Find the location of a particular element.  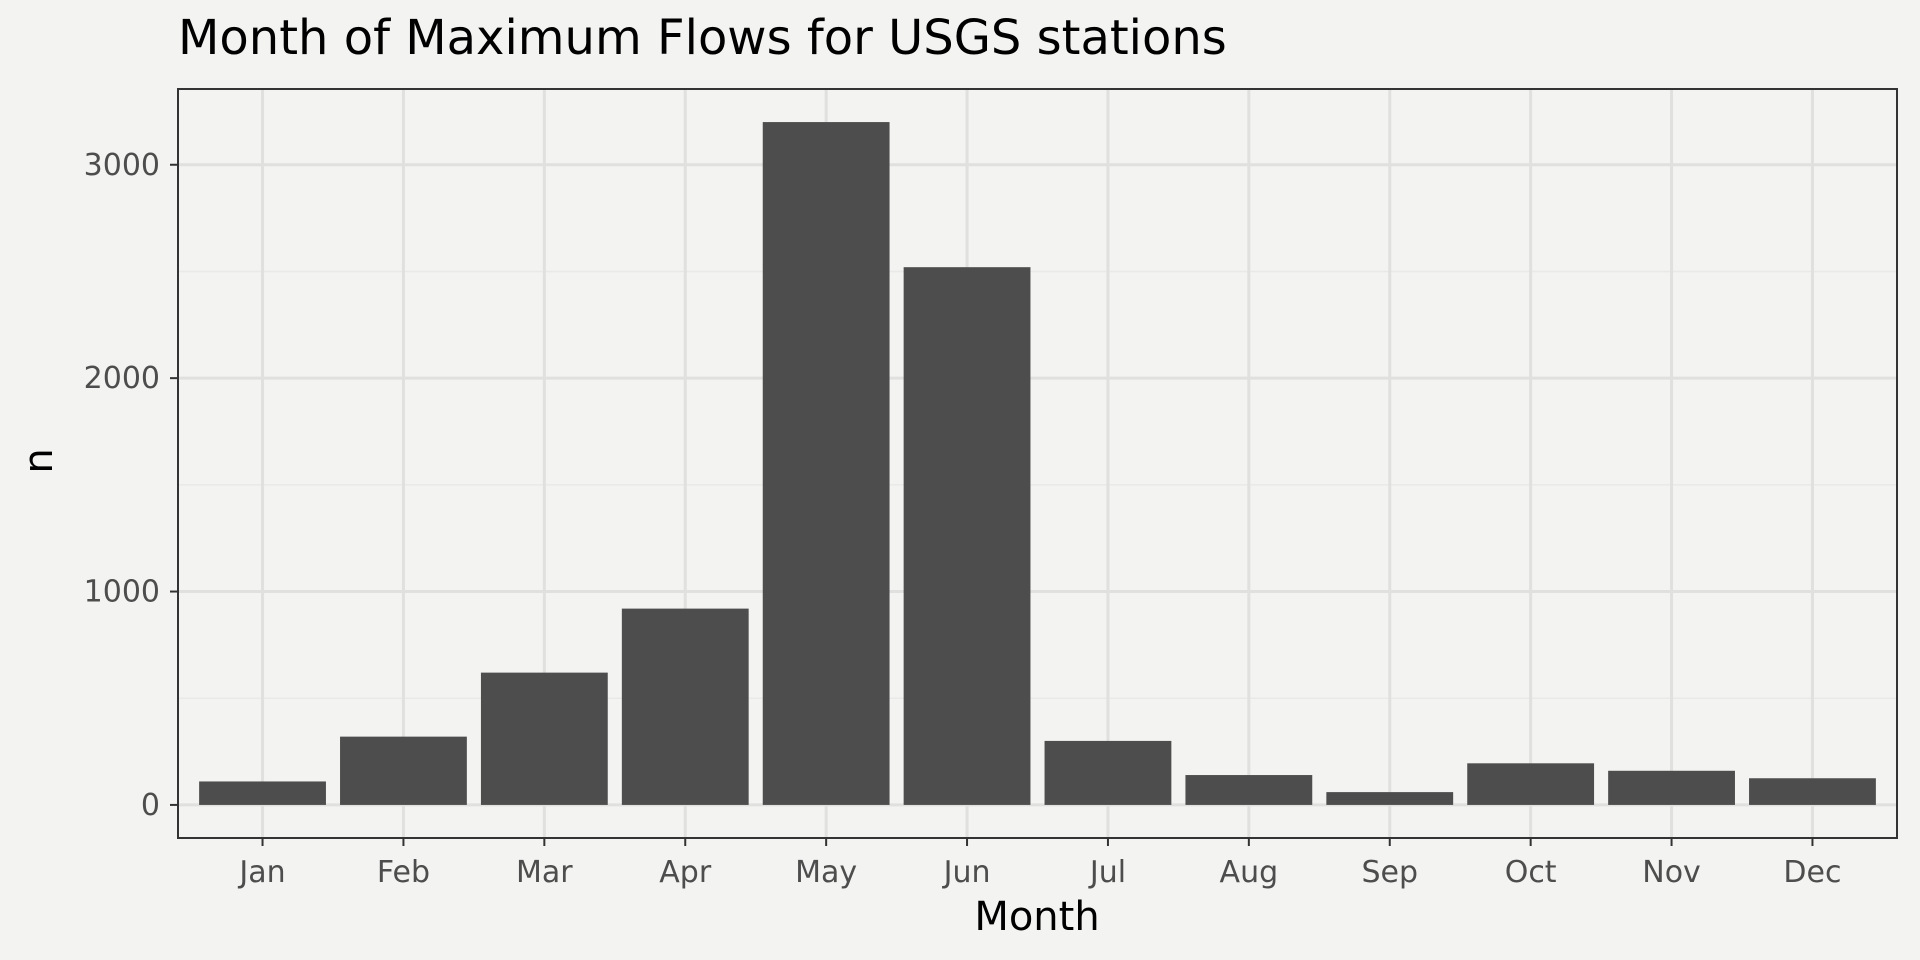

x-tick-label-aug: Aug is located at coordinates (1249, 872).